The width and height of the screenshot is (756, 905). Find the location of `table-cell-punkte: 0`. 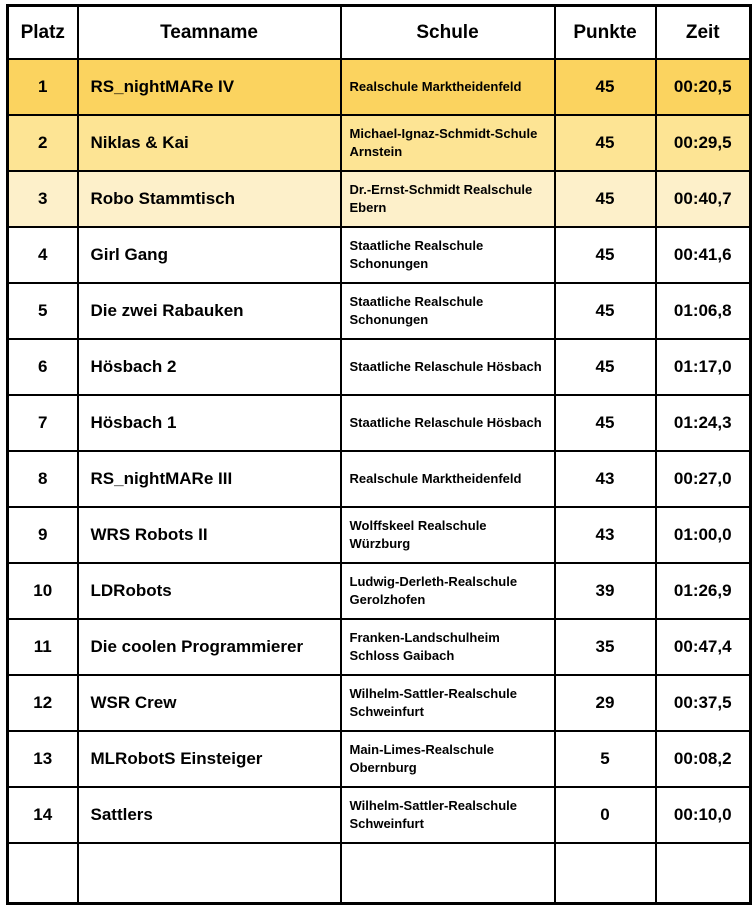

table-cell-punkte: 0 is located at coordinates (605, 815).